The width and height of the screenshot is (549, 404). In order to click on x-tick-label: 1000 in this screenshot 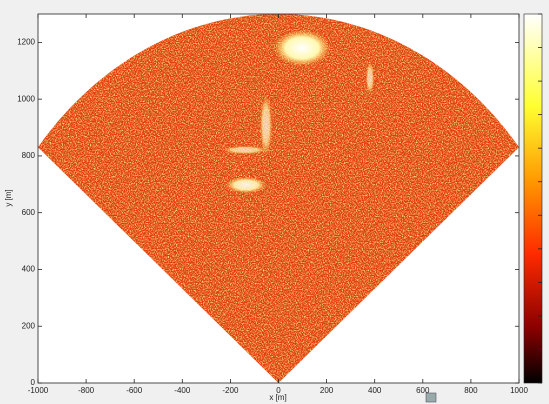, I will do `click(519, 390)`.